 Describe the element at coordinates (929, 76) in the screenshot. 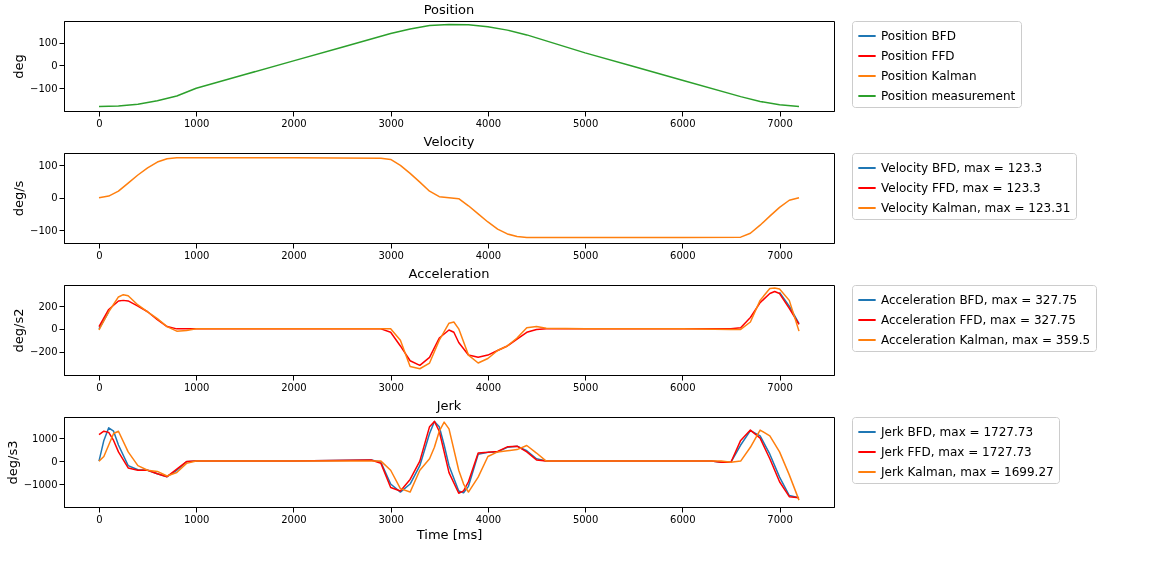

I see `legend-label: Position Kalman` at that location.